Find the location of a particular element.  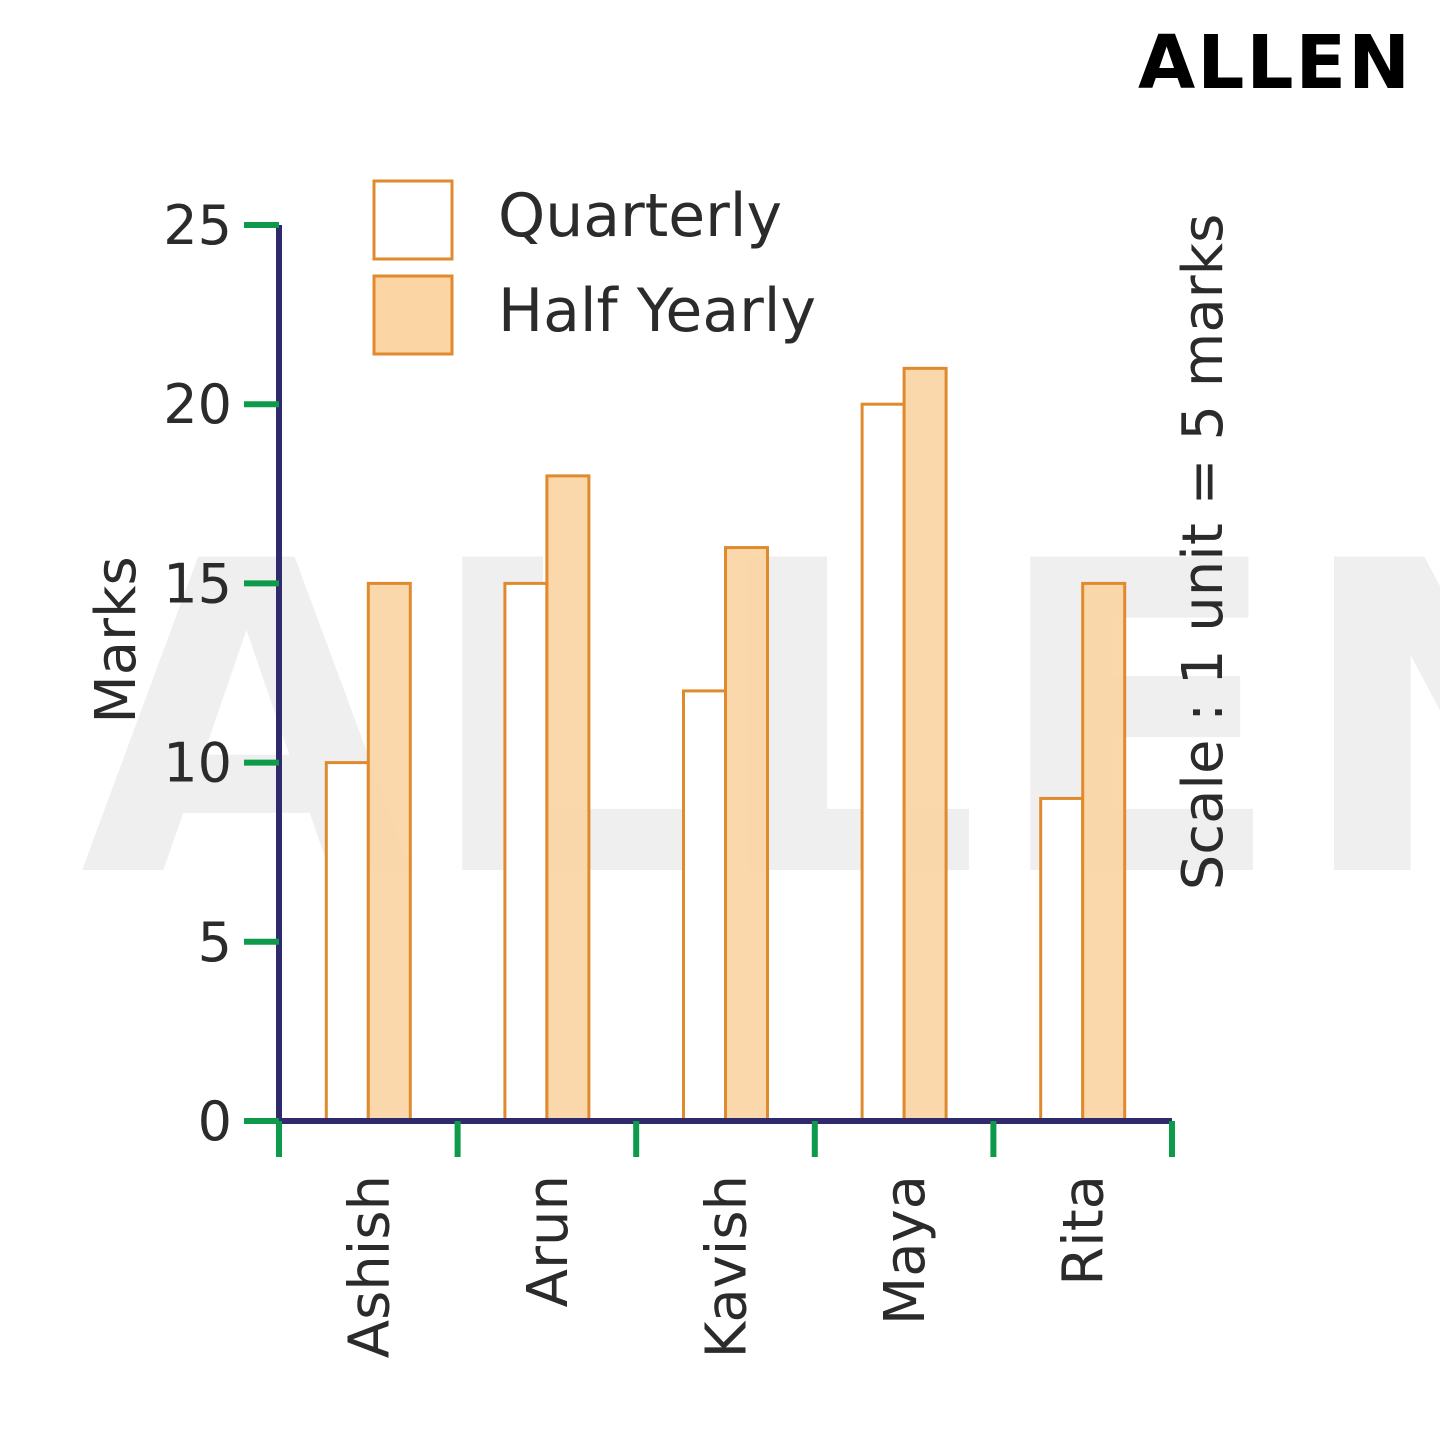

y-tick-label: 20 is located at coordinates (197, 404).